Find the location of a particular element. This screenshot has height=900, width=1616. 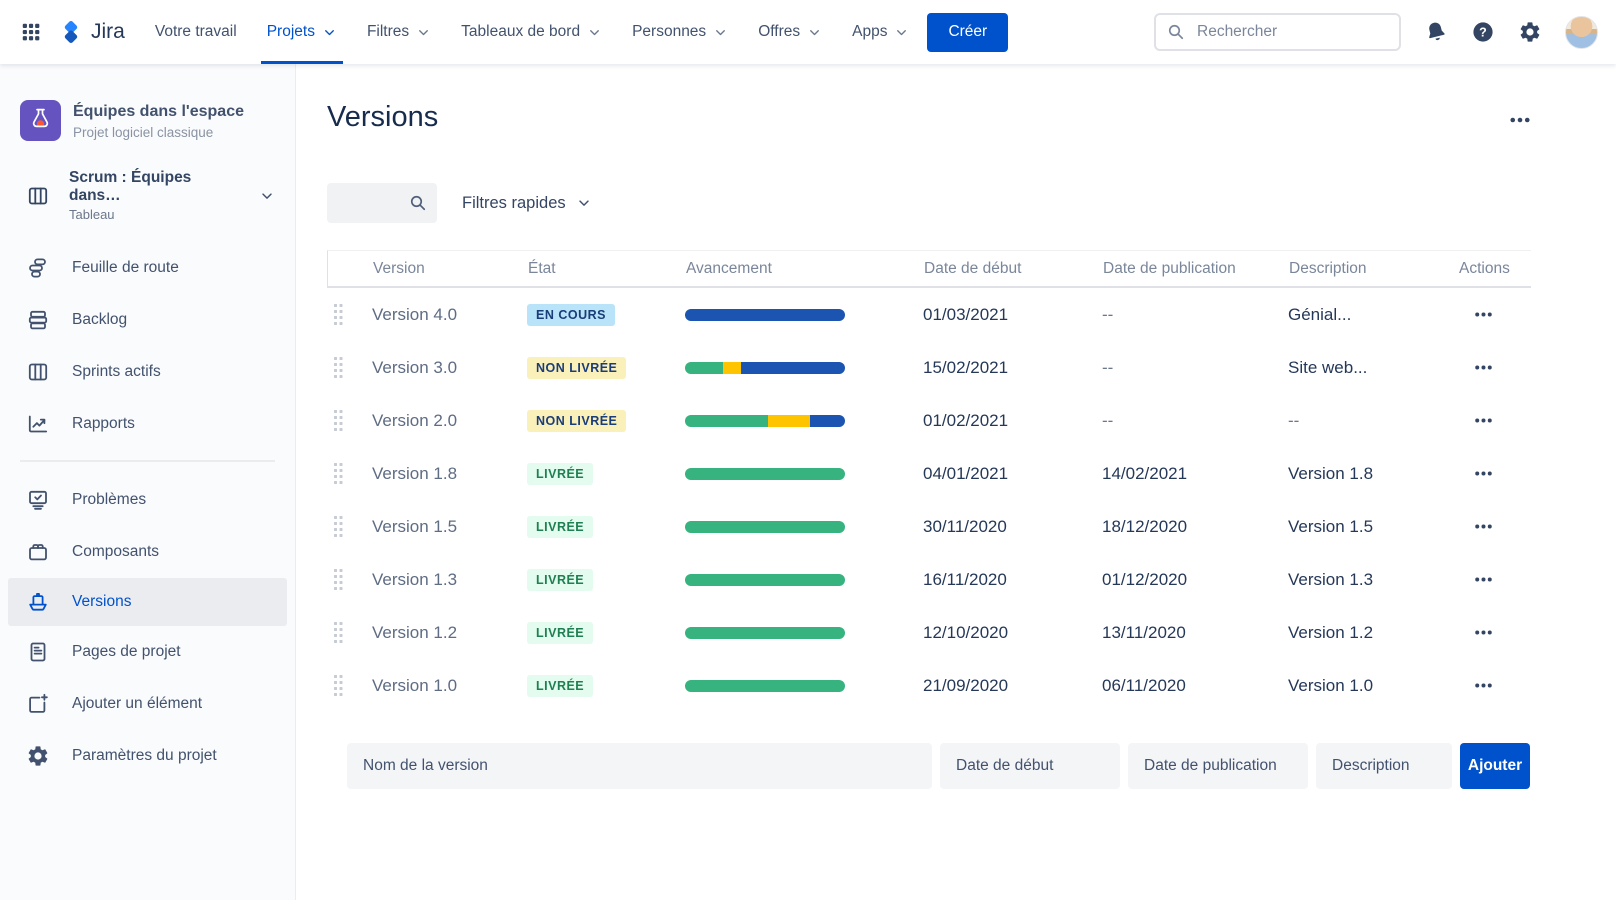

global-search is located at coordinates (1277, 32).